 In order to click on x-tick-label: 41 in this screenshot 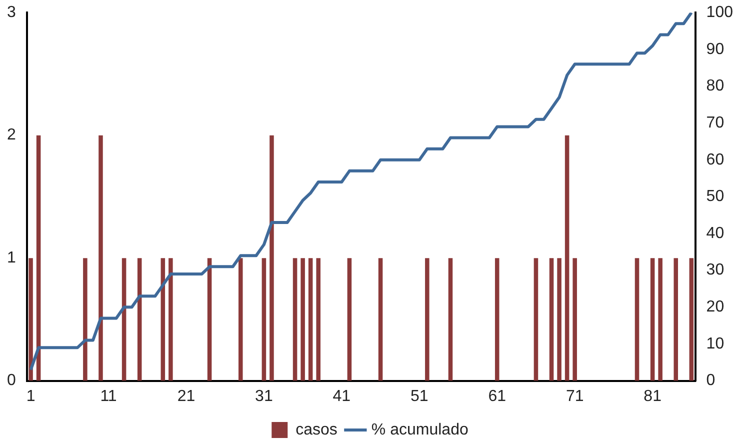, I will do `click(341, 396)`.